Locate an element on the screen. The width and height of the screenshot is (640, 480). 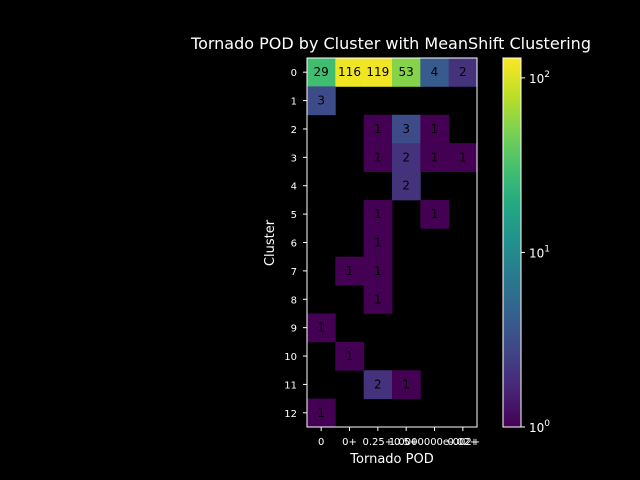
colorbar-tick-label: 10¹ is located at coordinates (539, 252).